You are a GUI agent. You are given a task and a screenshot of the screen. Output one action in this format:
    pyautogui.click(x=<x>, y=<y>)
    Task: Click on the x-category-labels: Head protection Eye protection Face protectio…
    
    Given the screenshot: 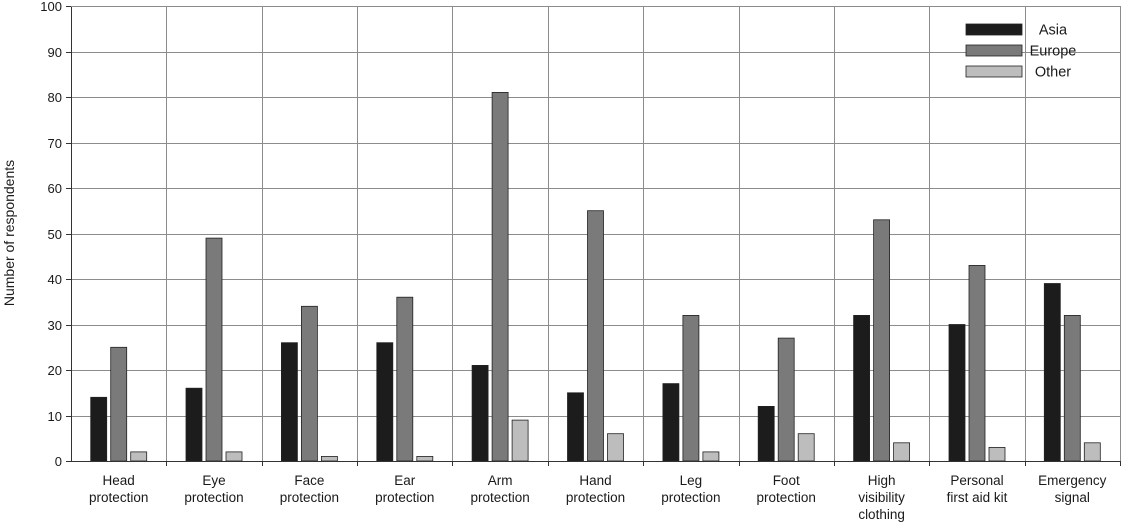 What is the action you would take?
    pyautogui.click(x=598, y=497)
    